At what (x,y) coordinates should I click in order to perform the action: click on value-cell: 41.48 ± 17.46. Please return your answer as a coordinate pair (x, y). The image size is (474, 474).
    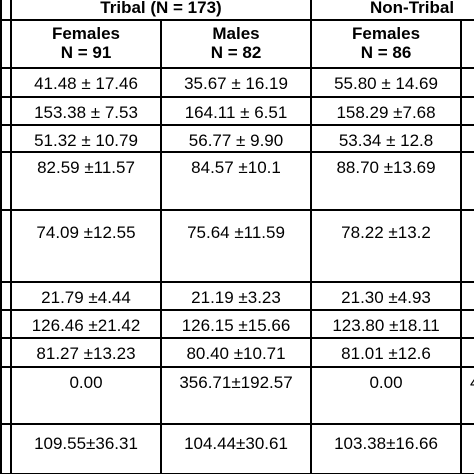
    Looking at the image, I should click on (86, 82).